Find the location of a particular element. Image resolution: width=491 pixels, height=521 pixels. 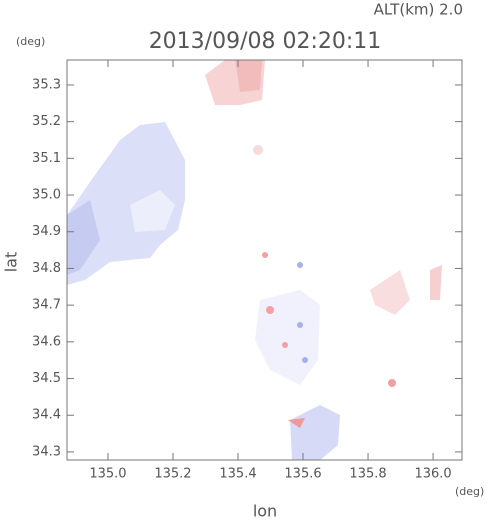

x-tick-label: 135.2 is located at coordinates (172, 474).